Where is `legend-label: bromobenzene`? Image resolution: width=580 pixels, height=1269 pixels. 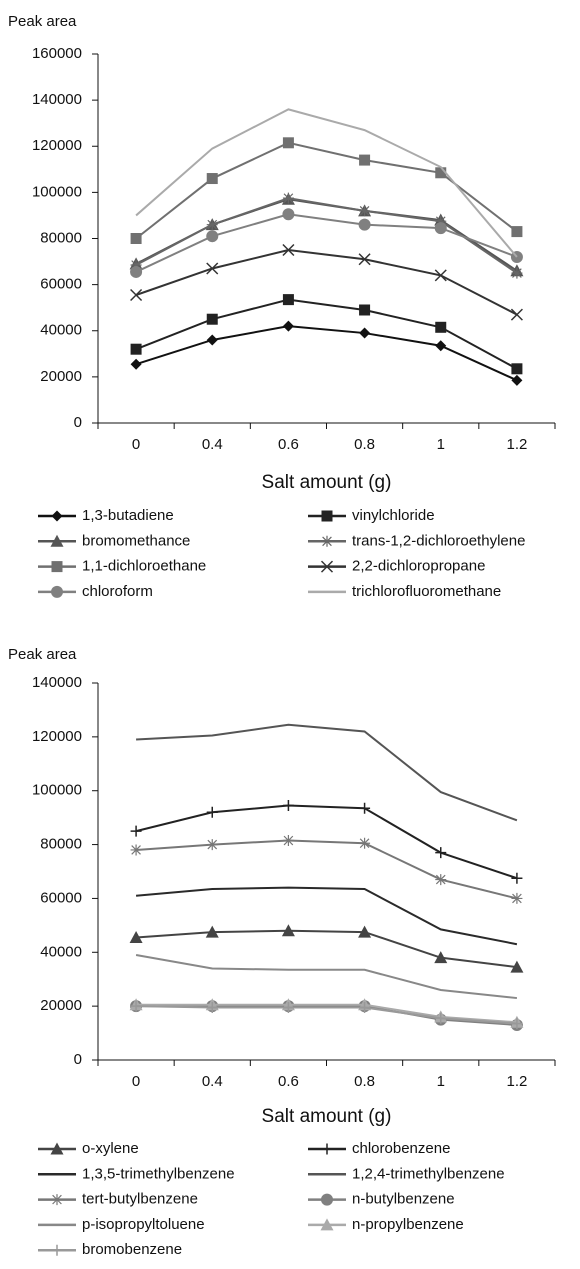
legend-label: bromobenzene is located at coordinates (132, 1249).